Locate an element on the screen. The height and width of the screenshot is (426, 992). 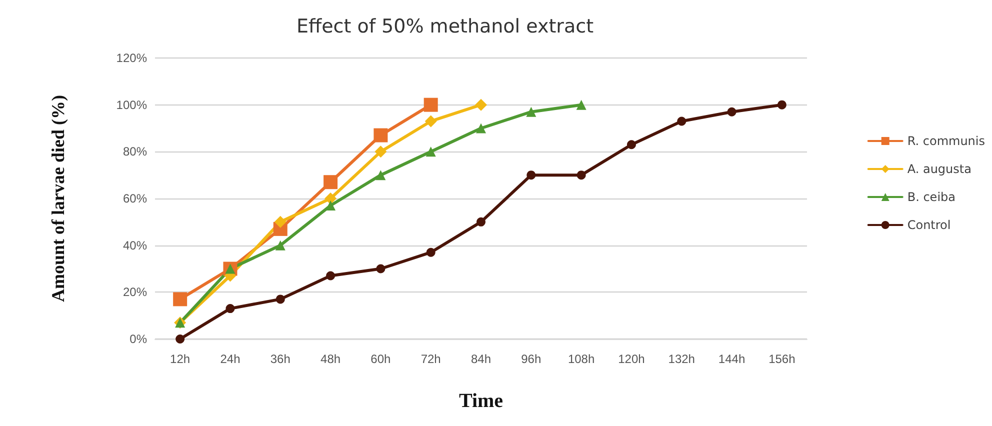
x-tick-label: 156h is located at coordinates (782, 359).